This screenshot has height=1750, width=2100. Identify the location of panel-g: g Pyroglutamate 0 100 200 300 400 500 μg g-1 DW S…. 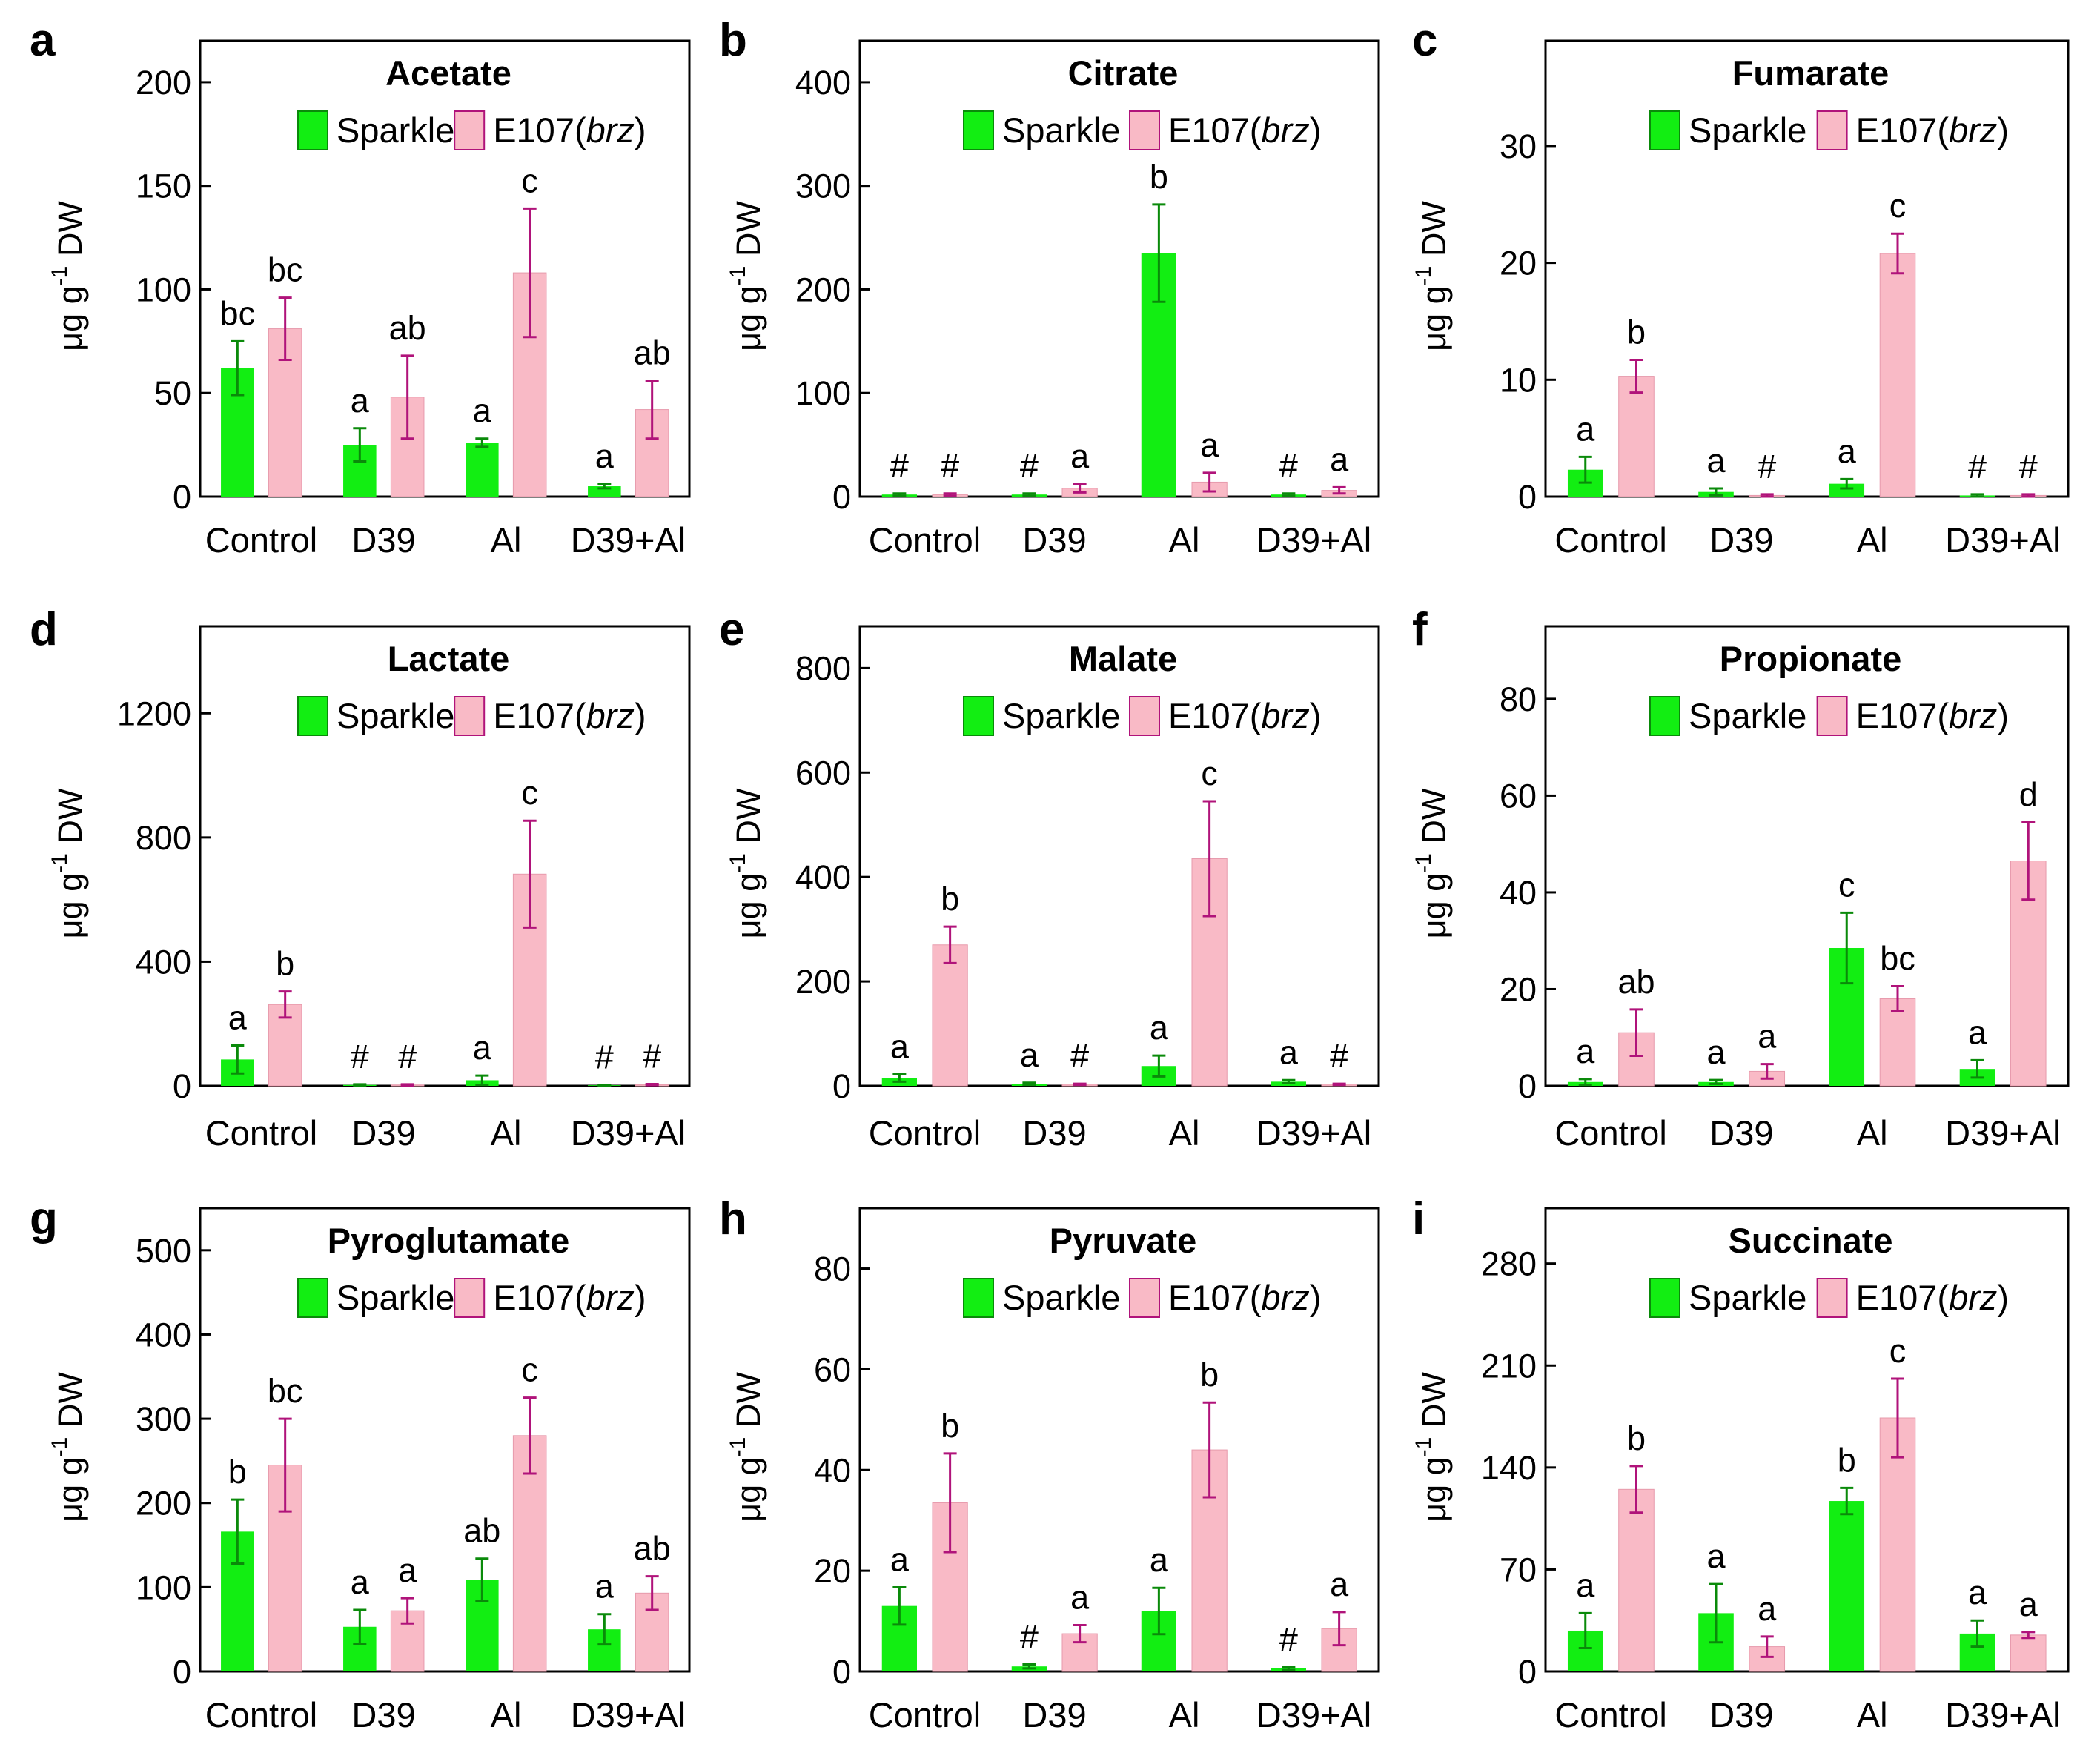
(360, 1463).